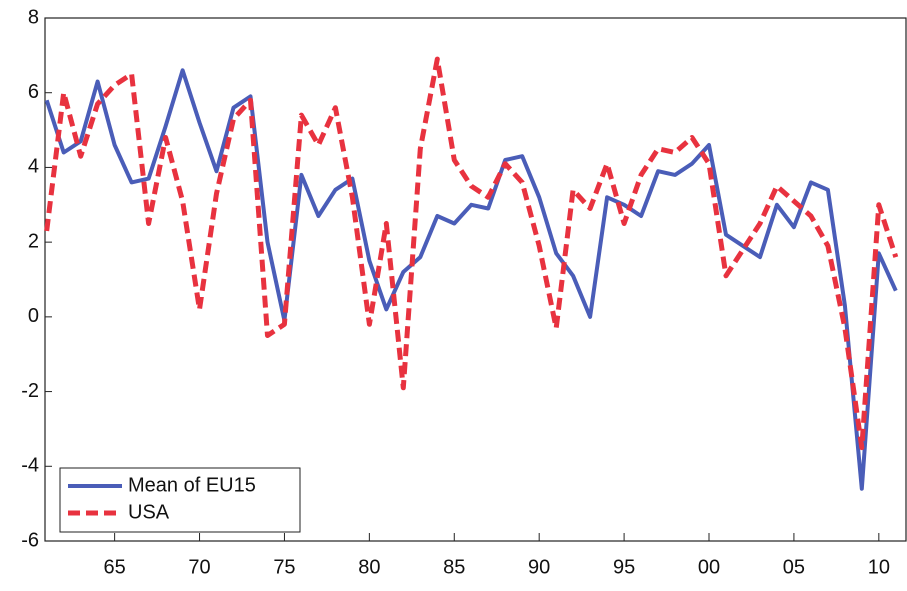  What do you see at coordinates (369, 567) in the screenshot?
I see `x-tick-label: 80` at bounding box center [369, 567].